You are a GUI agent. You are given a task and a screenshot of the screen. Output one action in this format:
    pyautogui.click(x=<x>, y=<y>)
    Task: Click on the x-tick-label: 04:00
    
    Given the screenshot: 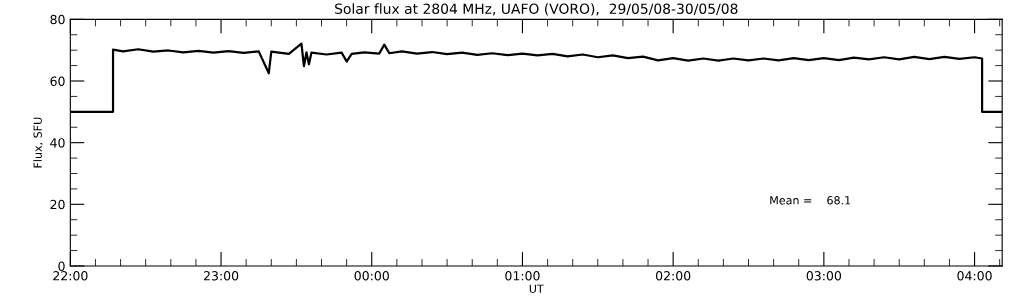 What is the action you would take?
    pyautogui.click(x=974, y=276)
    